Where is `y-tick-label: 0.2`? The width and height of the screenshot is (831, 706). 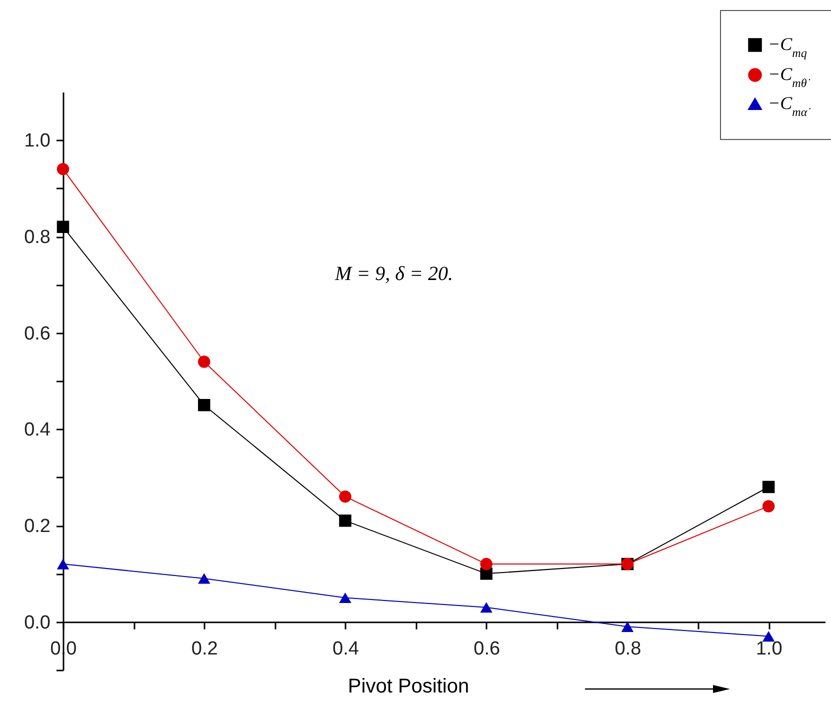 y-tick-label: 0.2 is located at coordinates (37, 526).